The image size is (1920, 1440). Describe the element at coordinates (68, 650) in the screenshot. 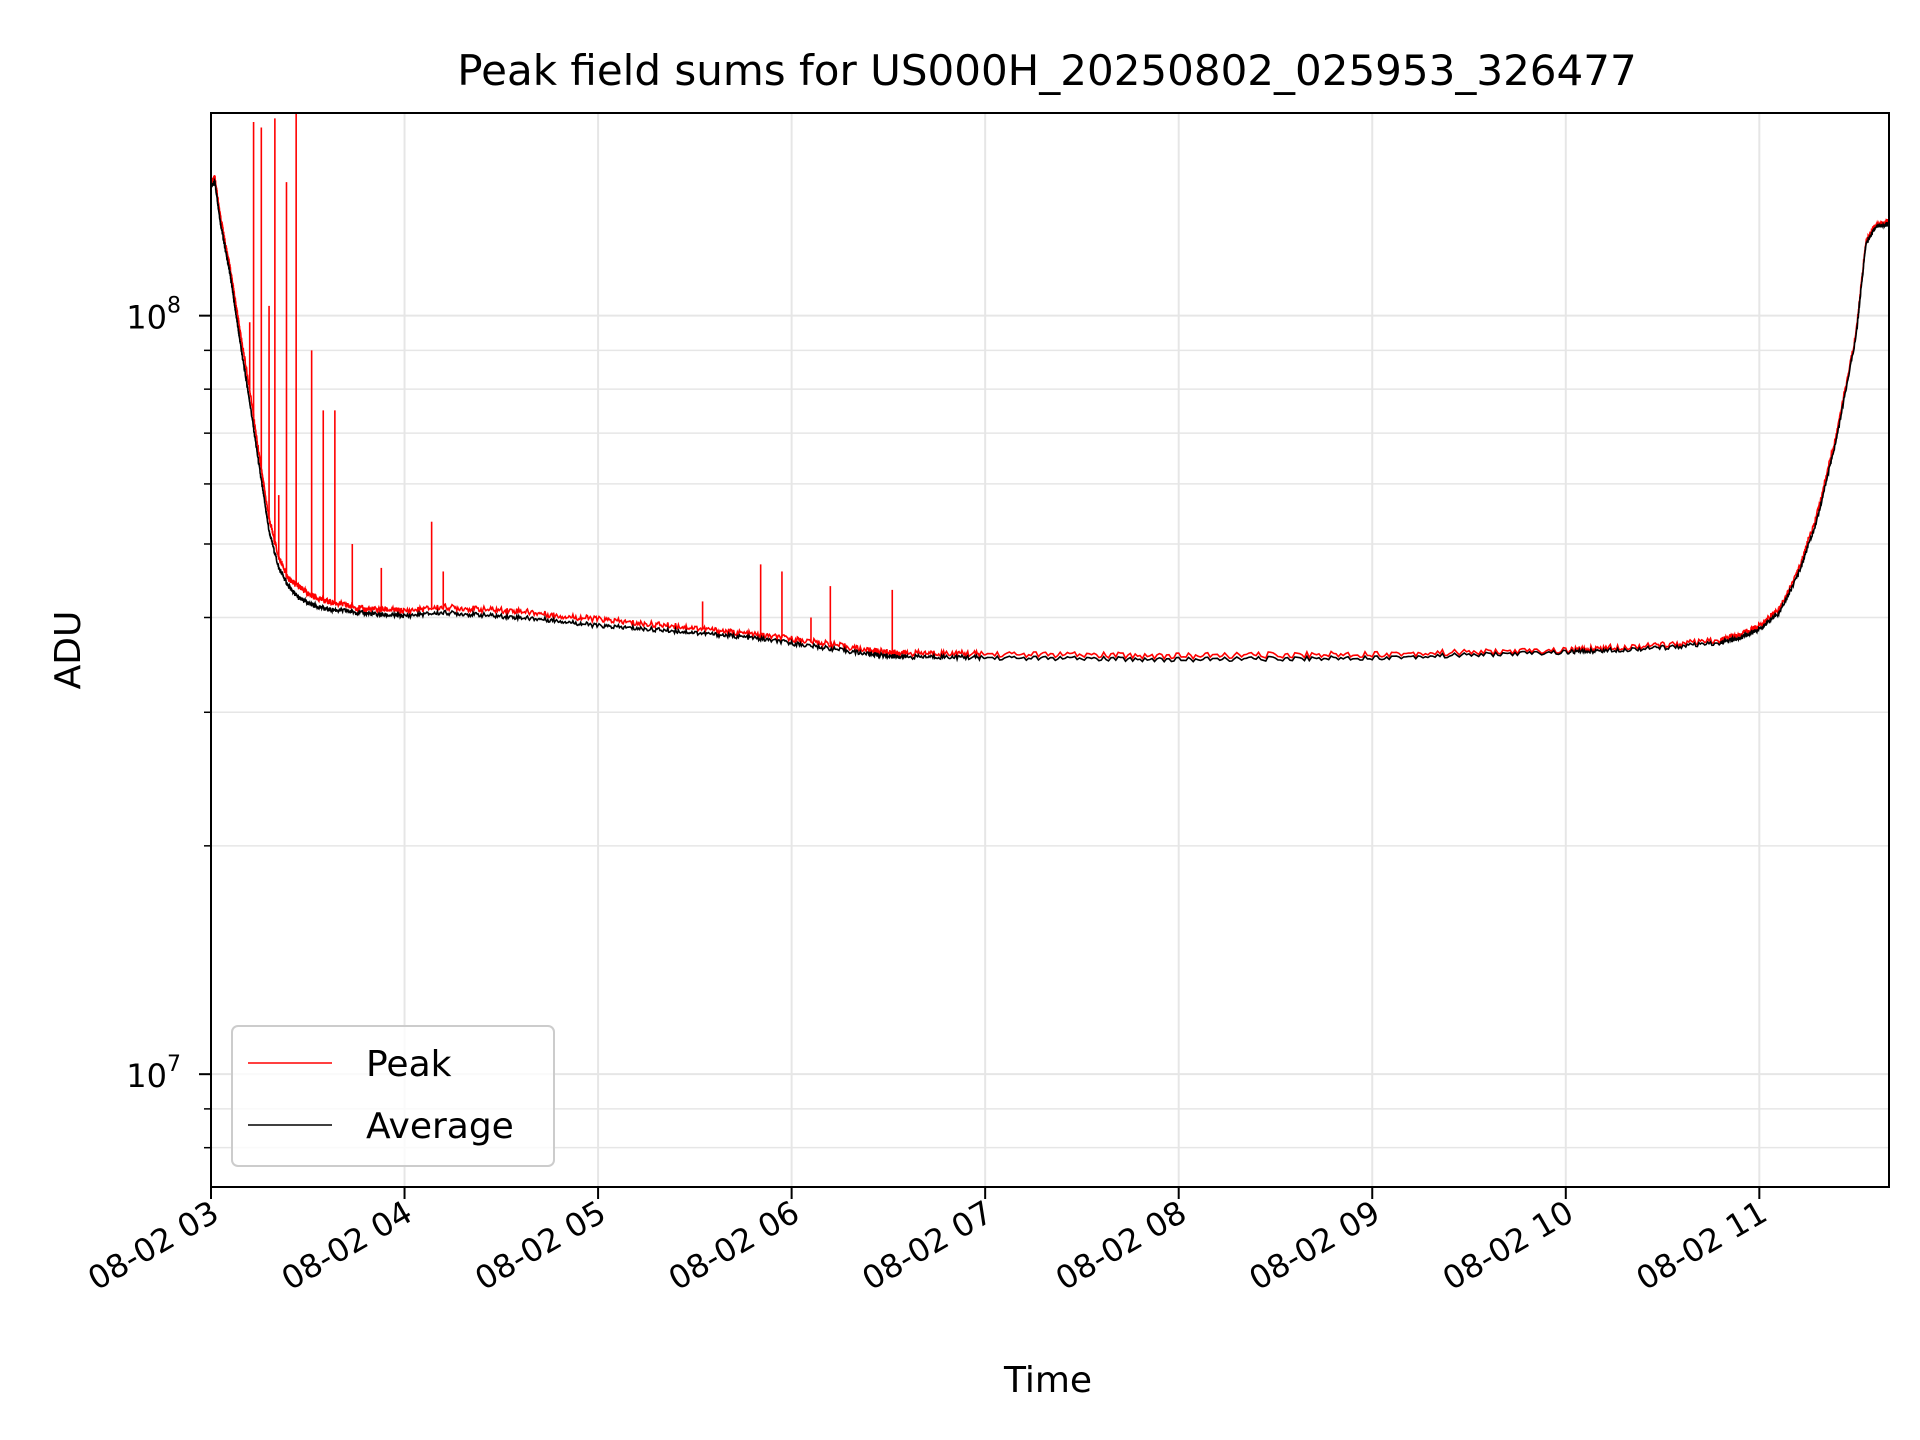

I see `y-axis-label: ADU` at that location.